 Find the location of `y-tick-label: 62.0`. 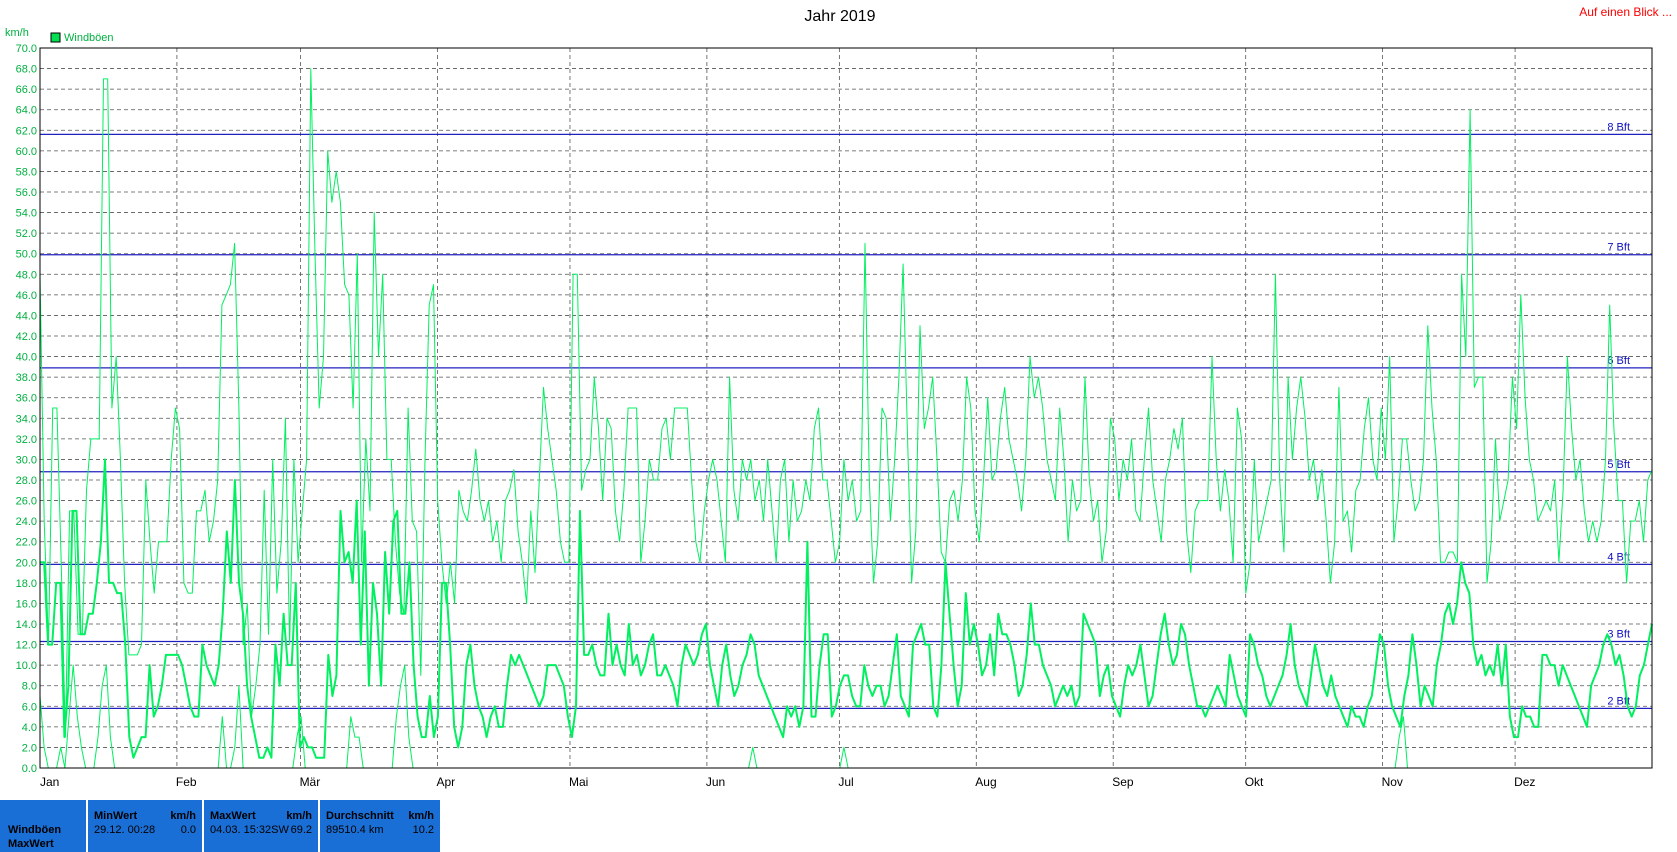

y-tick-label: 62.0 is located at coordinates (26, 131).